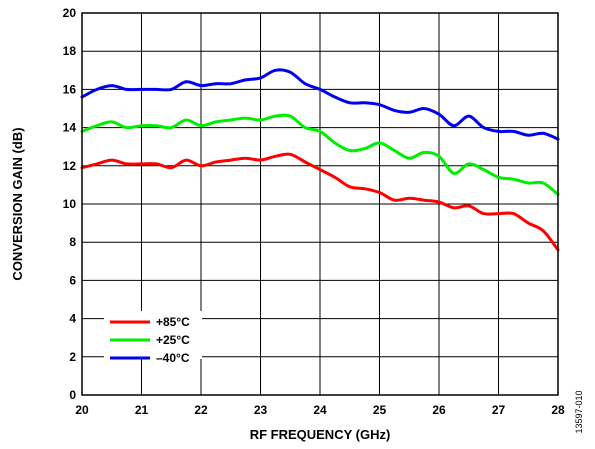 The image size is (595, 449). What do you see at coordinates (579, 411) in the screenshot?
I see `figure-id: 13597-010` at bounding box center [579, 411].